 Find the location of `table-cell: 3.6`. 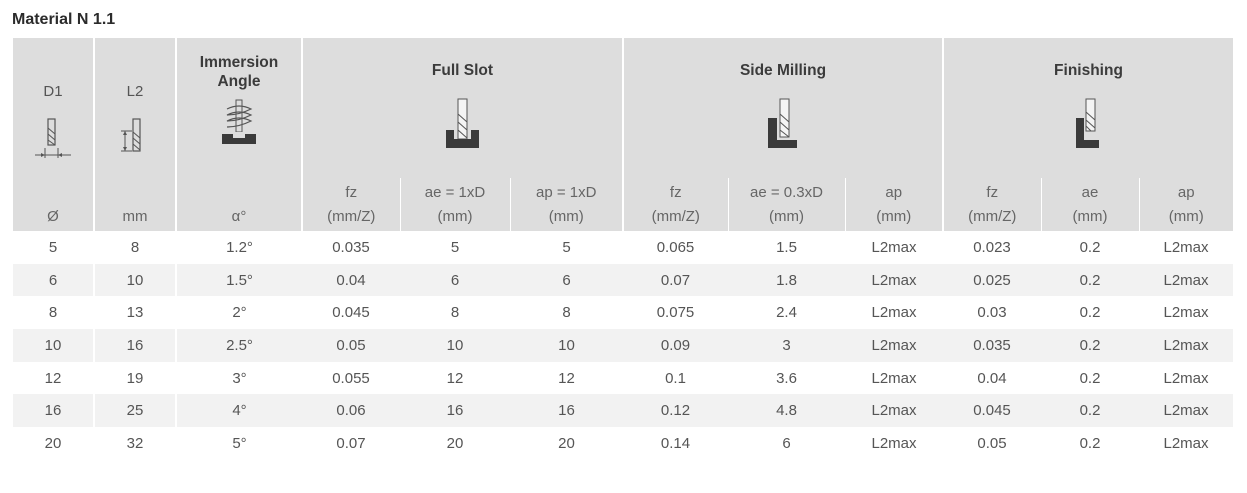

table-cell: 3.6 is located at coordinates (786, 378).